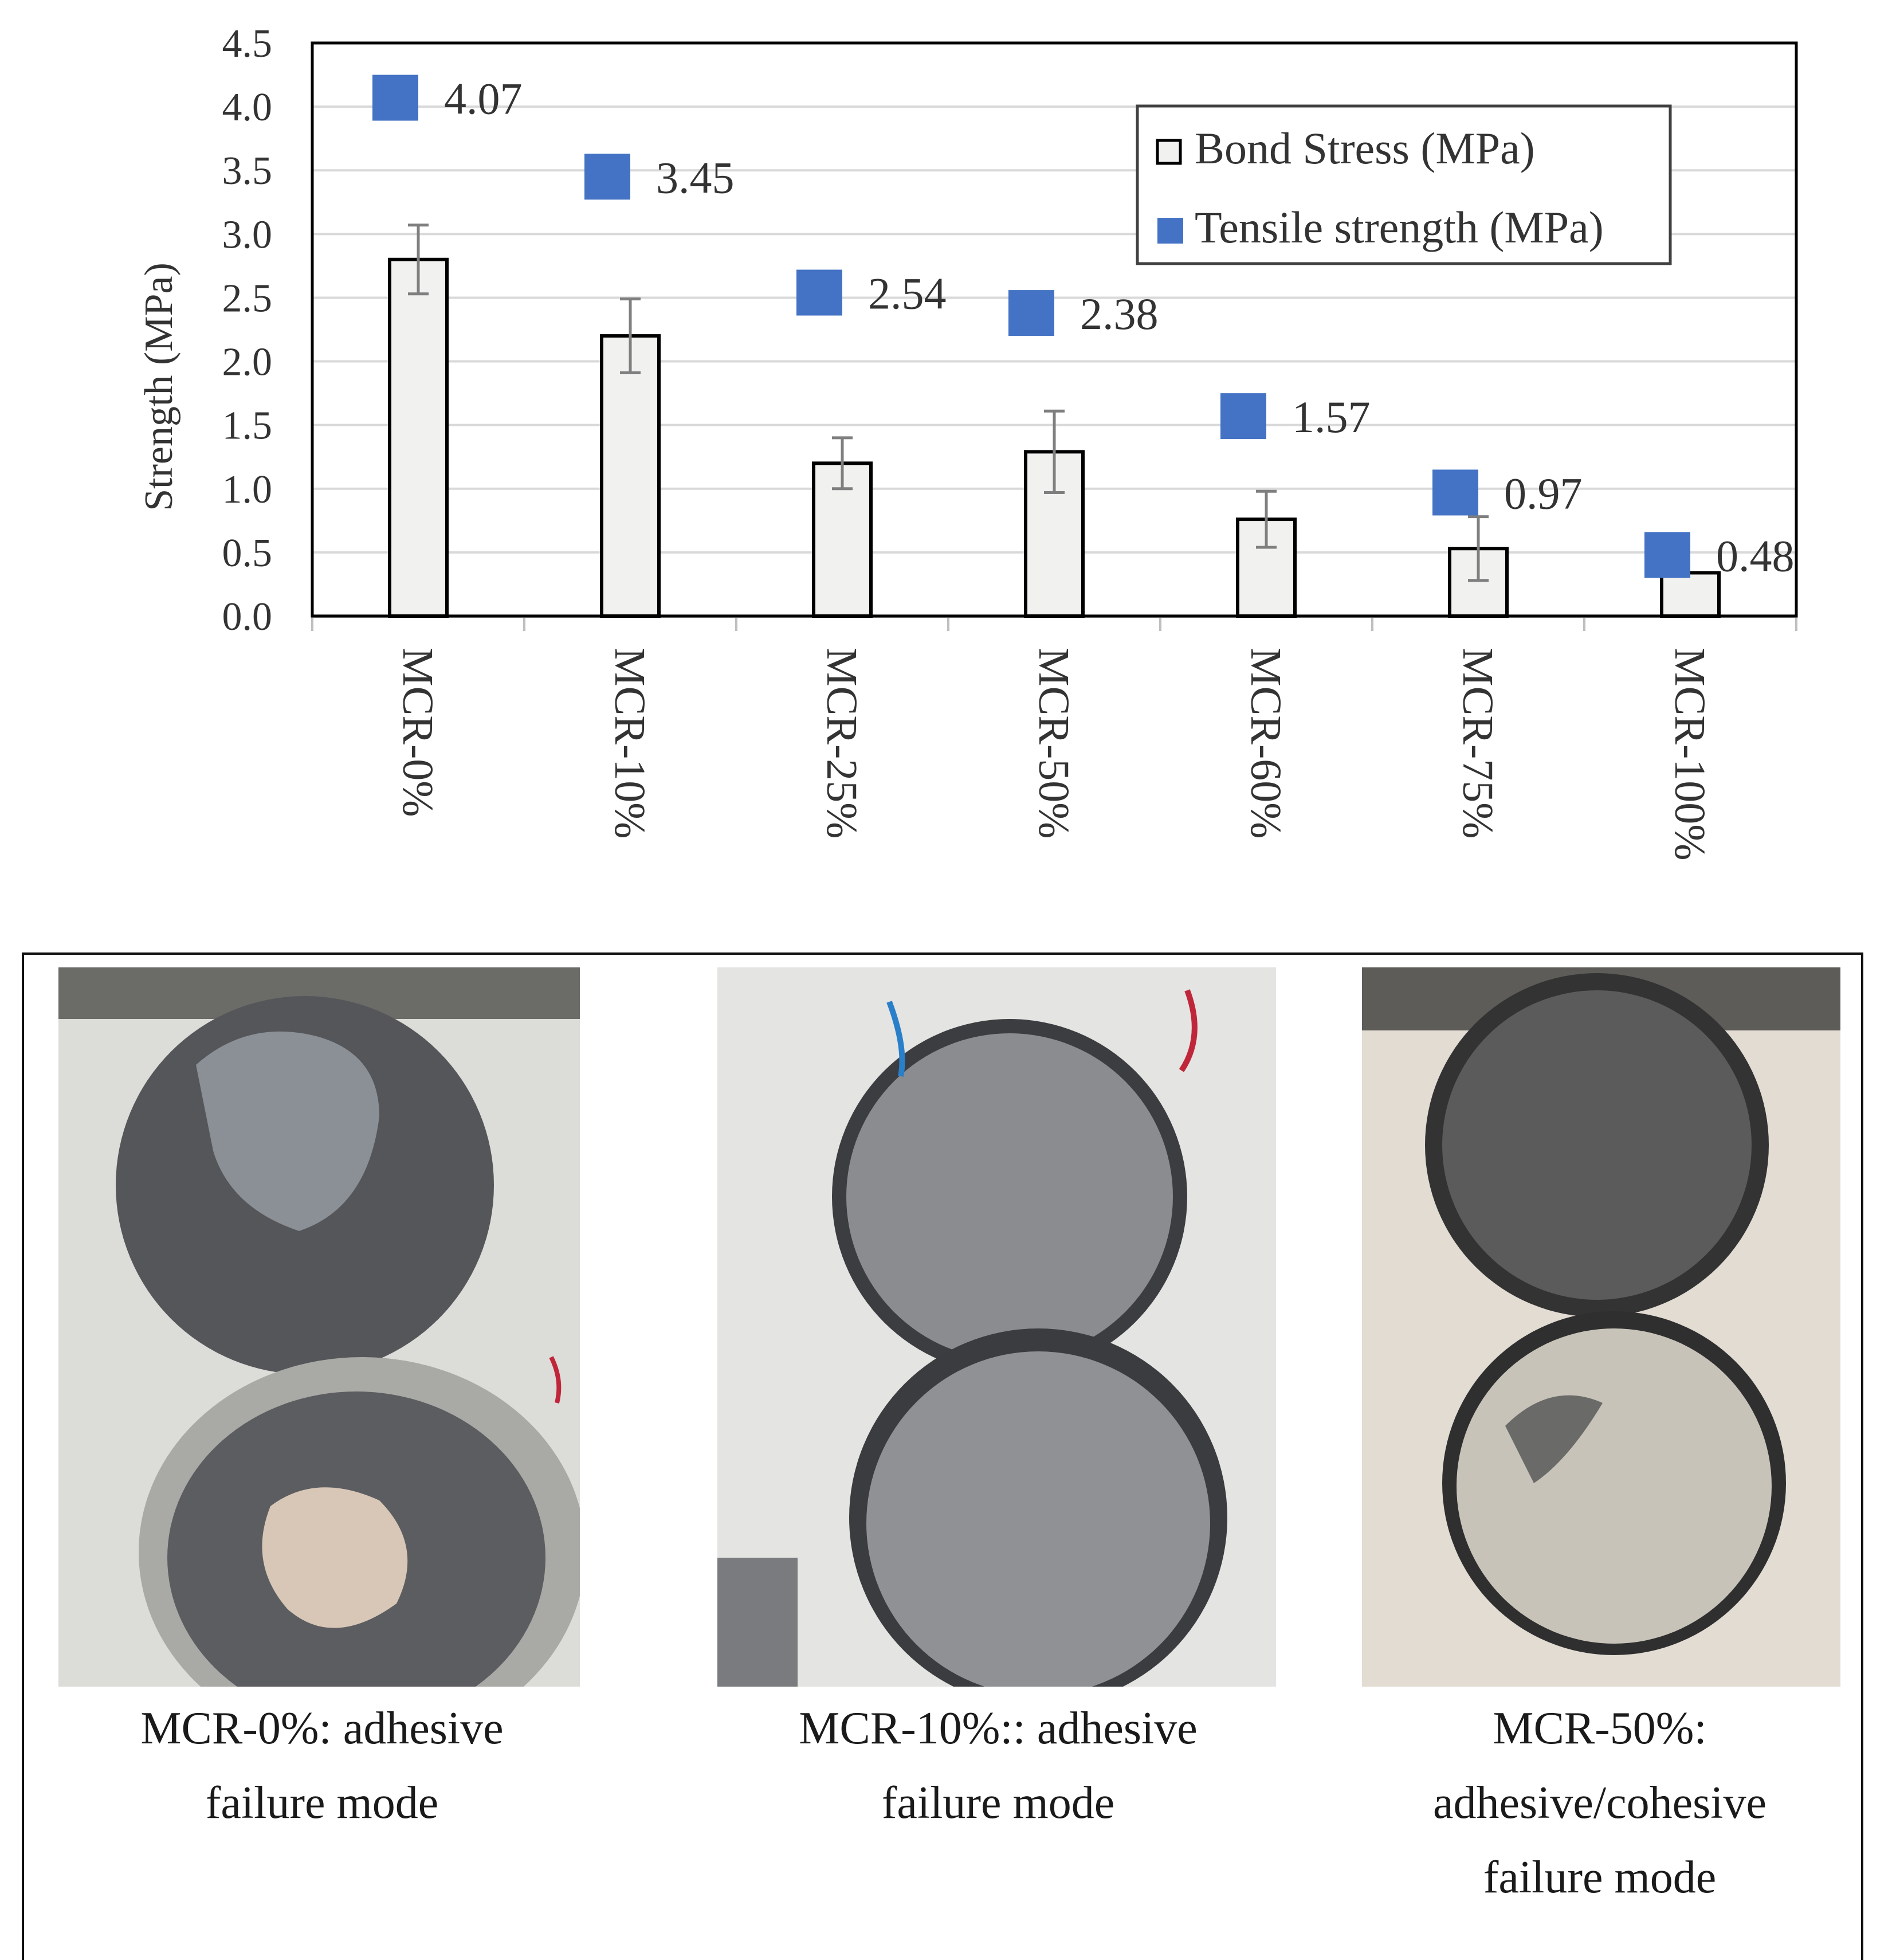  What do you see at coordinates (1399, 227) in the screenshot?
I see `legend-label-tensile-strength: Tensile strength (MPa)` at bounding box center [1399, 227].